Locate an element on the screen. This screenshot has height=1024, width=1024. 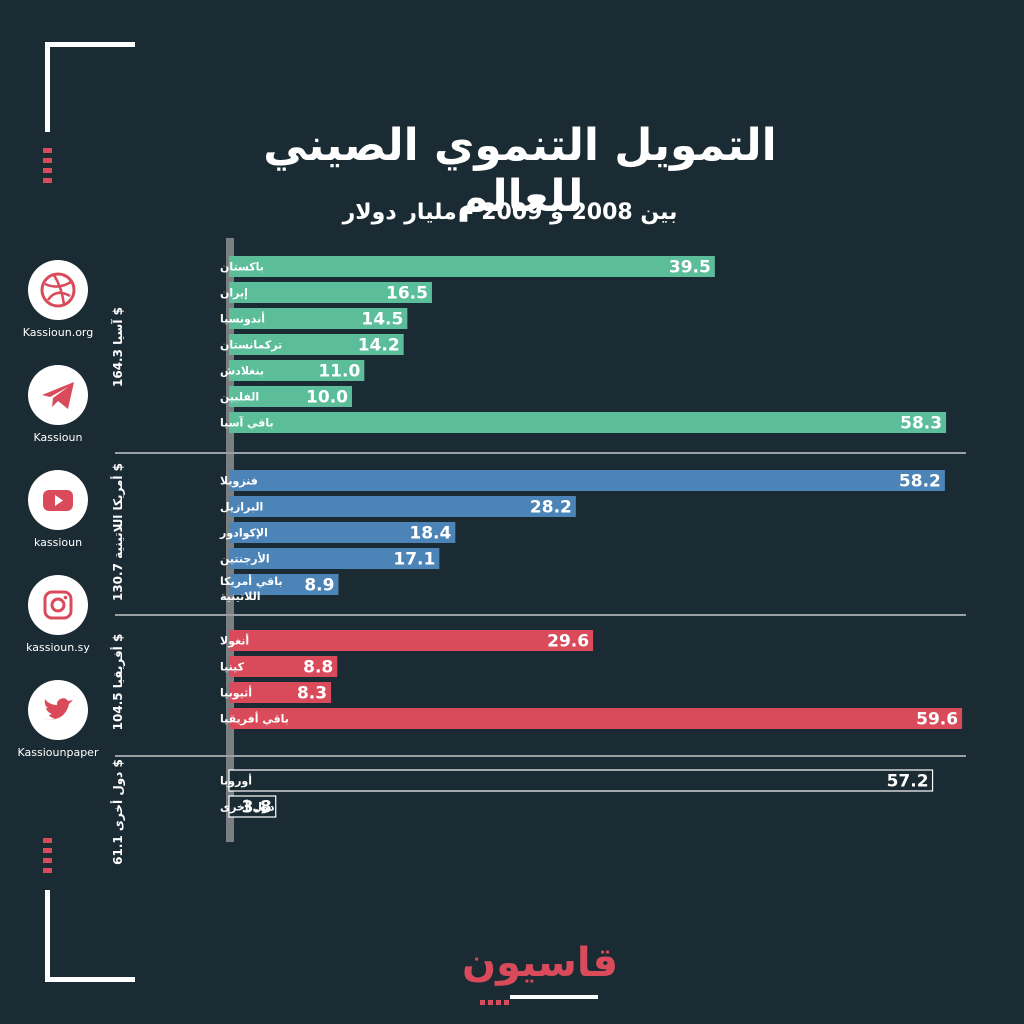
frame-top-dots is located at coordinates (47, 168).